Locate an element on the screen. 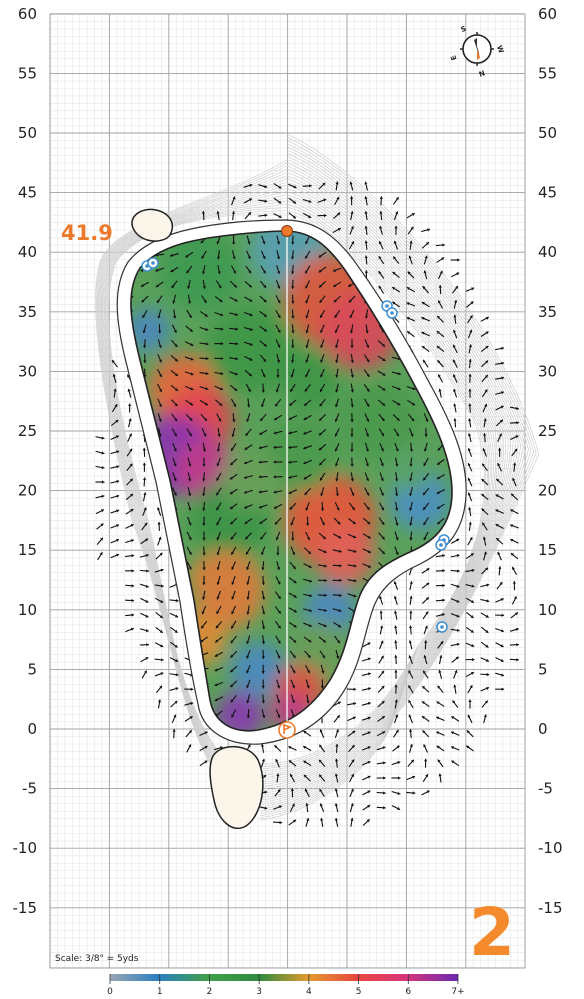 This screenshot has height=999, width=584. y-tick-label-right: 45 is located at coordinates (547, 193).